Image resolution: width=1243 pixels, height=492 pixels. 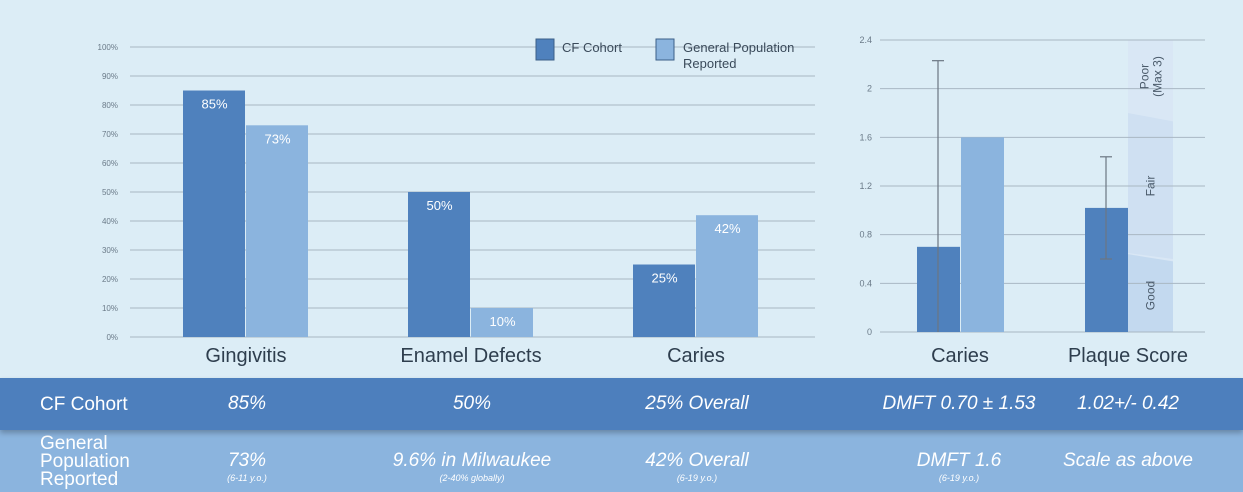 I want to click on cf-caries-cell: 25% Overall, so click(x=697, y=404).